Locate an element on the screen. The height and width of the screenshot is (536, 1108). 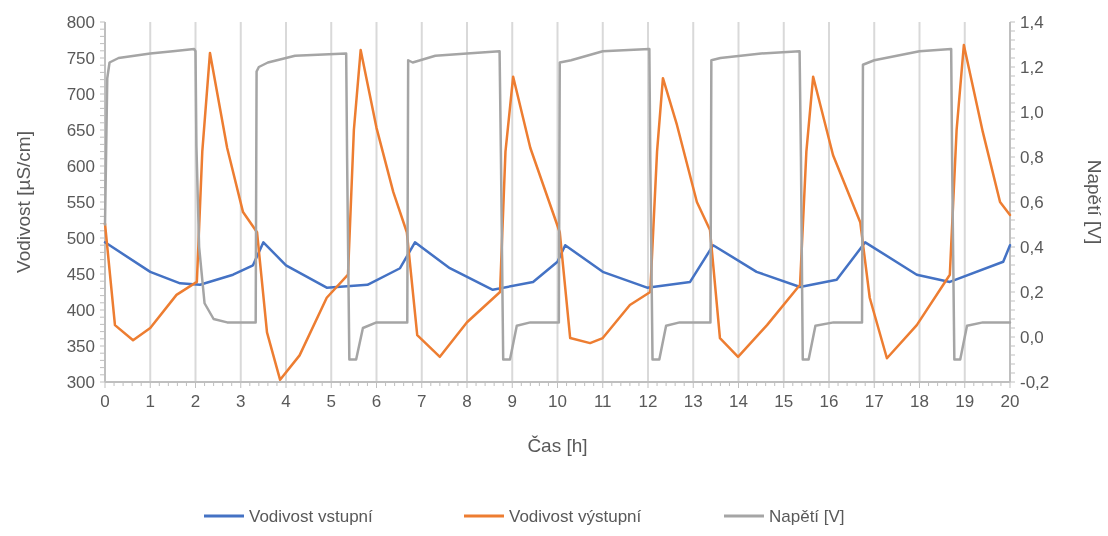
x-tick-label: 3 is located at coordinates (241, 401).